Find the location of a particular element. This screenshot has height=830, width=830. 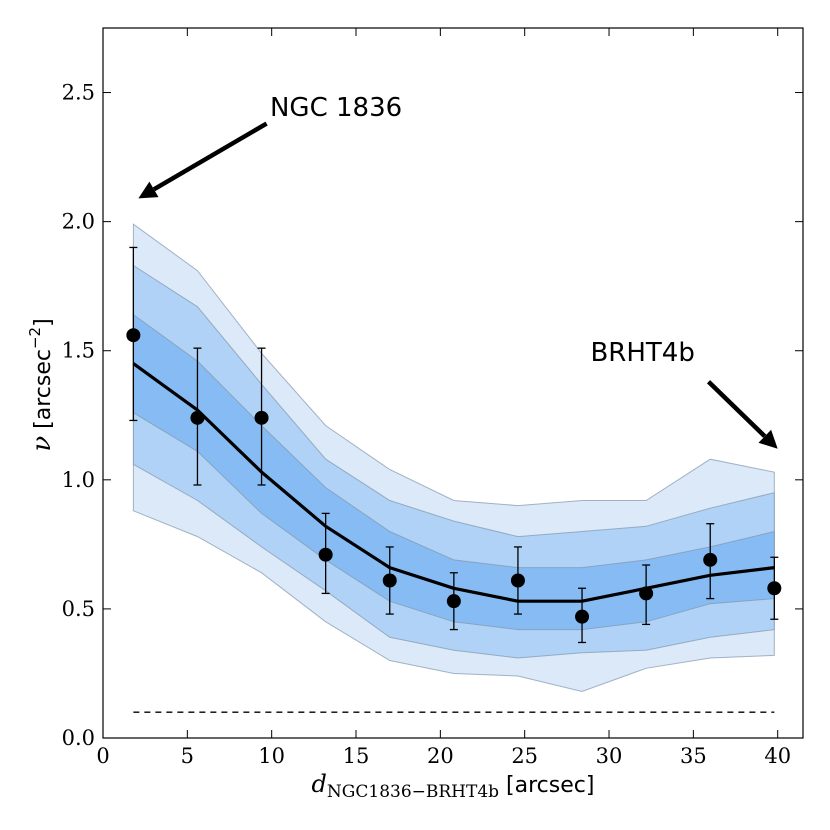

y-tick-label: 1.5 is located at coordinates (78, 351).